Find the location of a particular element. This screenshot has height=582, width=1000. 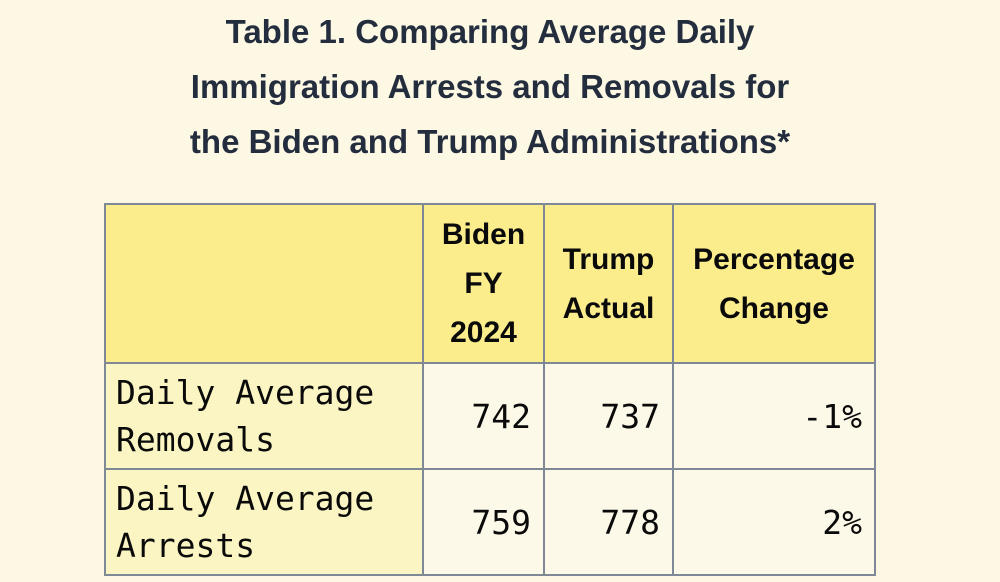

row-label-daily-average-removals: Daily Average Removals is located at coordinates (264, 416).